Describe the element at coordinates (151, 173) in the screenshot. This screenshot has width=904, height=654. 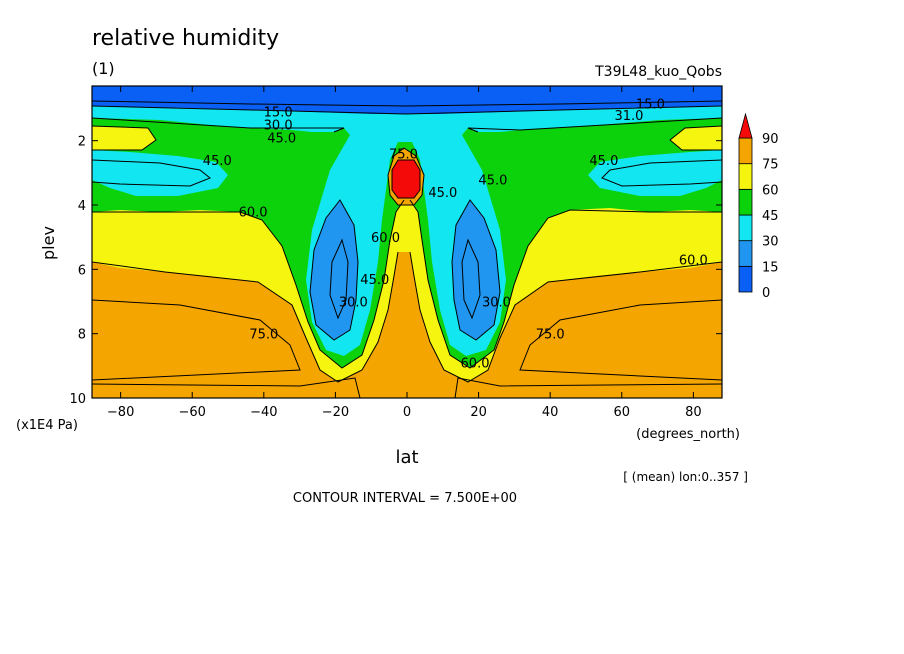
I see `contour-line-30-south-tongue` at that location.